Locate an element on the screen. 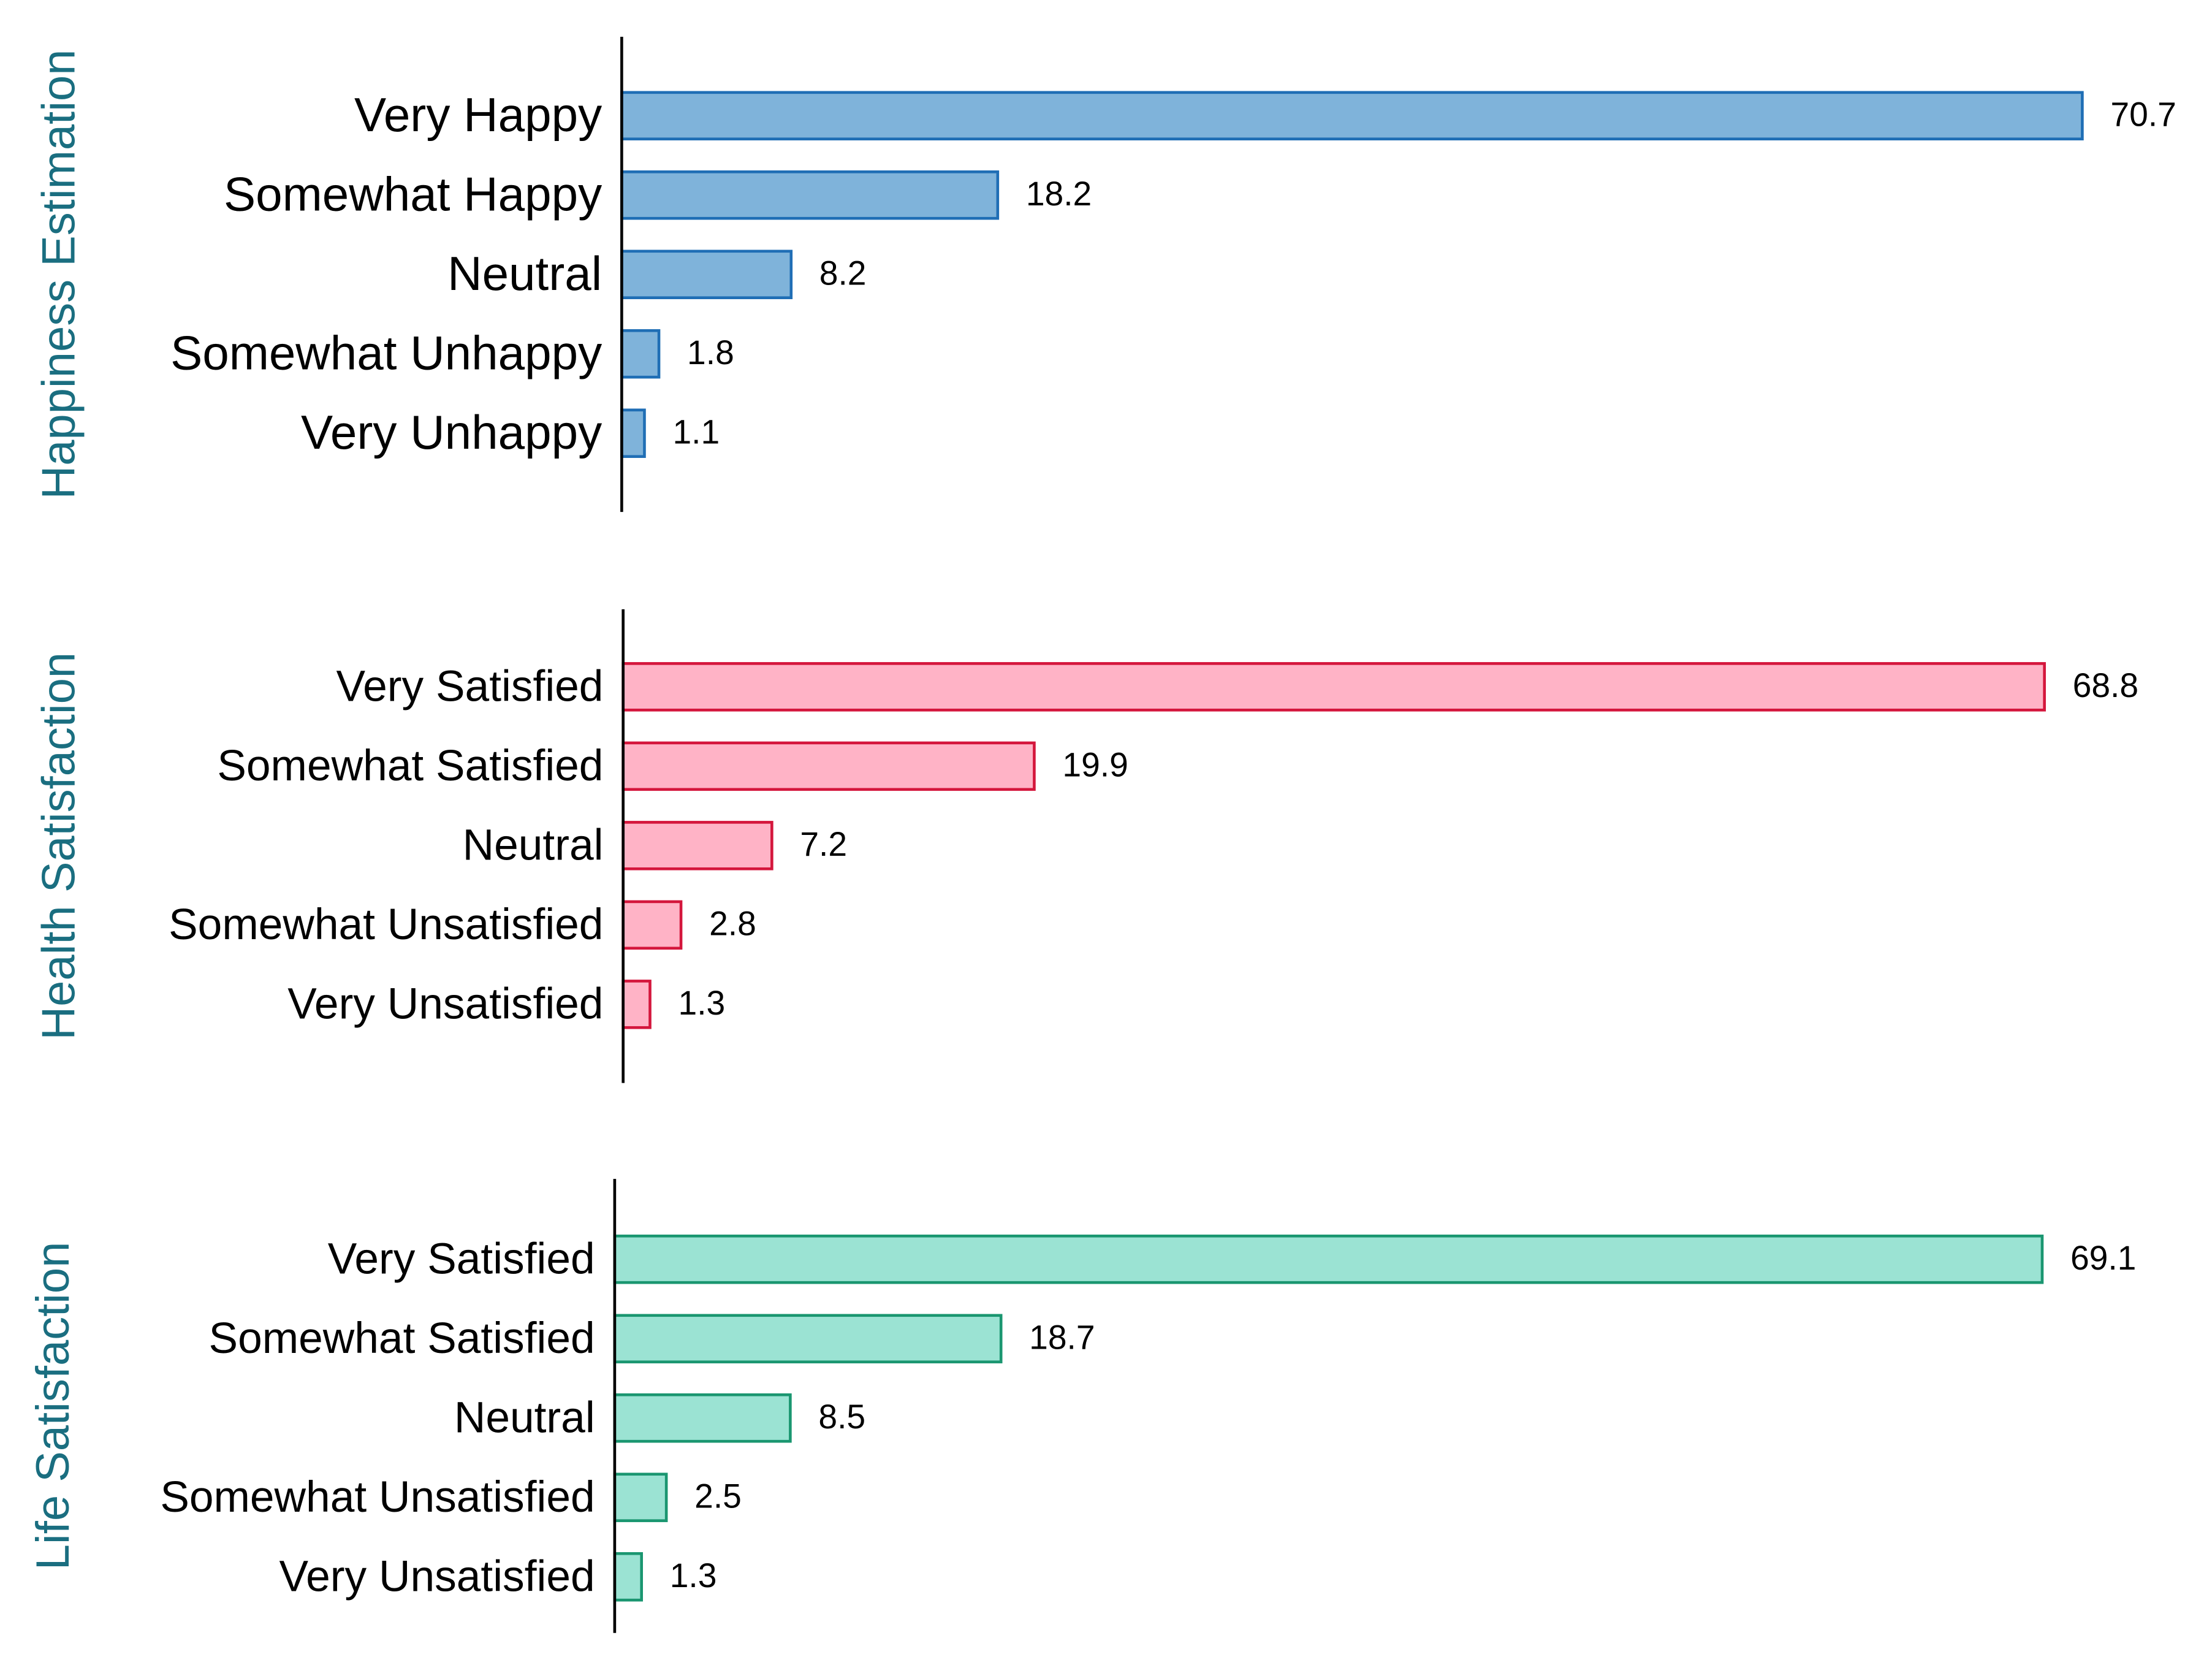  y-axis-label: Happiness Estimation is located at coordinates (58, 275).